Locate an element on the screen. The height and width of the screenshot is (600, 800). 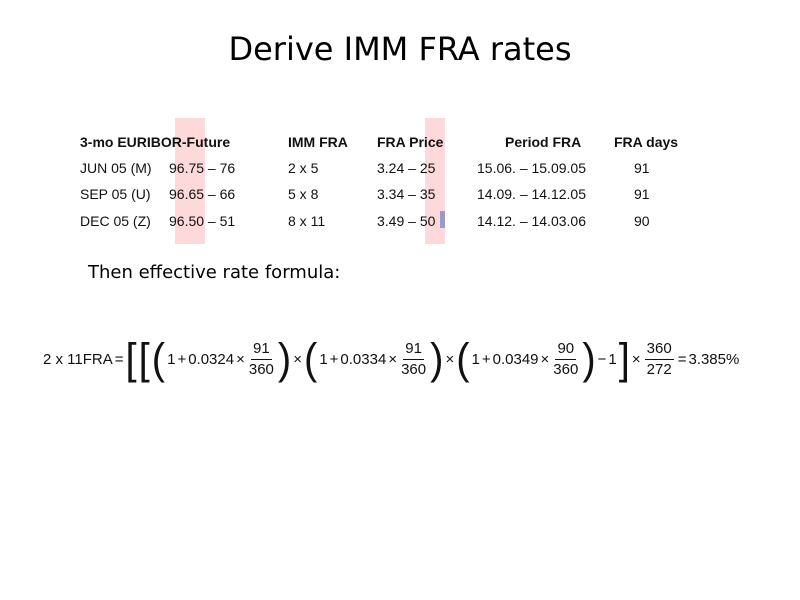
highlight is located at coordinates (190, 181).